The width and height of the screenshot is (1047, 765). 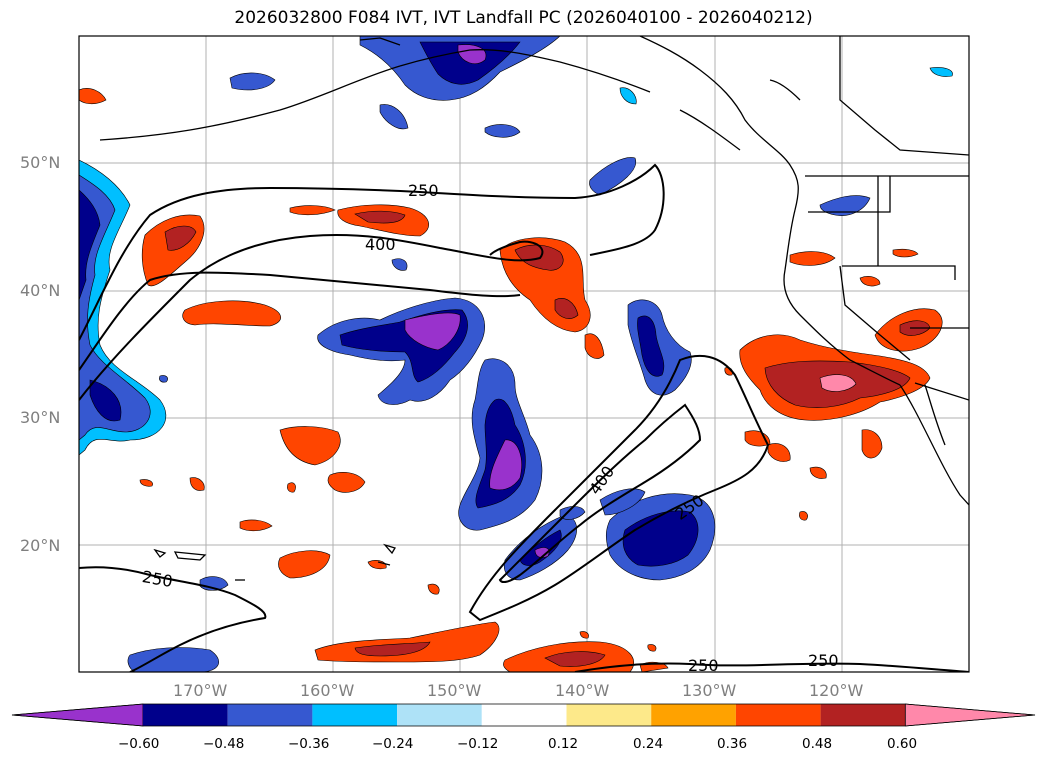 What do you see at coordinates (224, 744) in the screenshot?
I see `colorbar-tick-label: −0.48` at bounding box center [224, 744].